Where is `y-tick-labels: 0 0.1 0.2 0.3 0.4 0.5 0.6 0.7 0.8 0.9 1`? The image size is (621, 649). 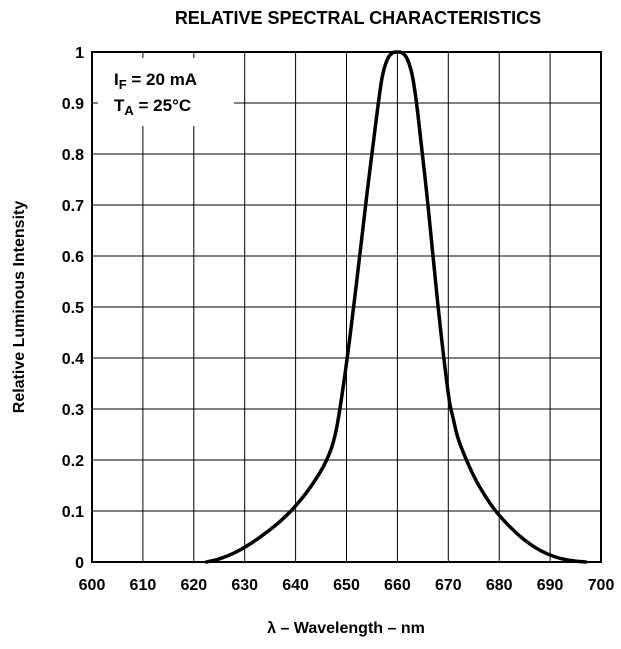
y-tick-labels: 0 0.1 0.2 0.3 0.4 0.5 0.6 0.7 0.8 0.9 1 is located at coordinates (73, 308).